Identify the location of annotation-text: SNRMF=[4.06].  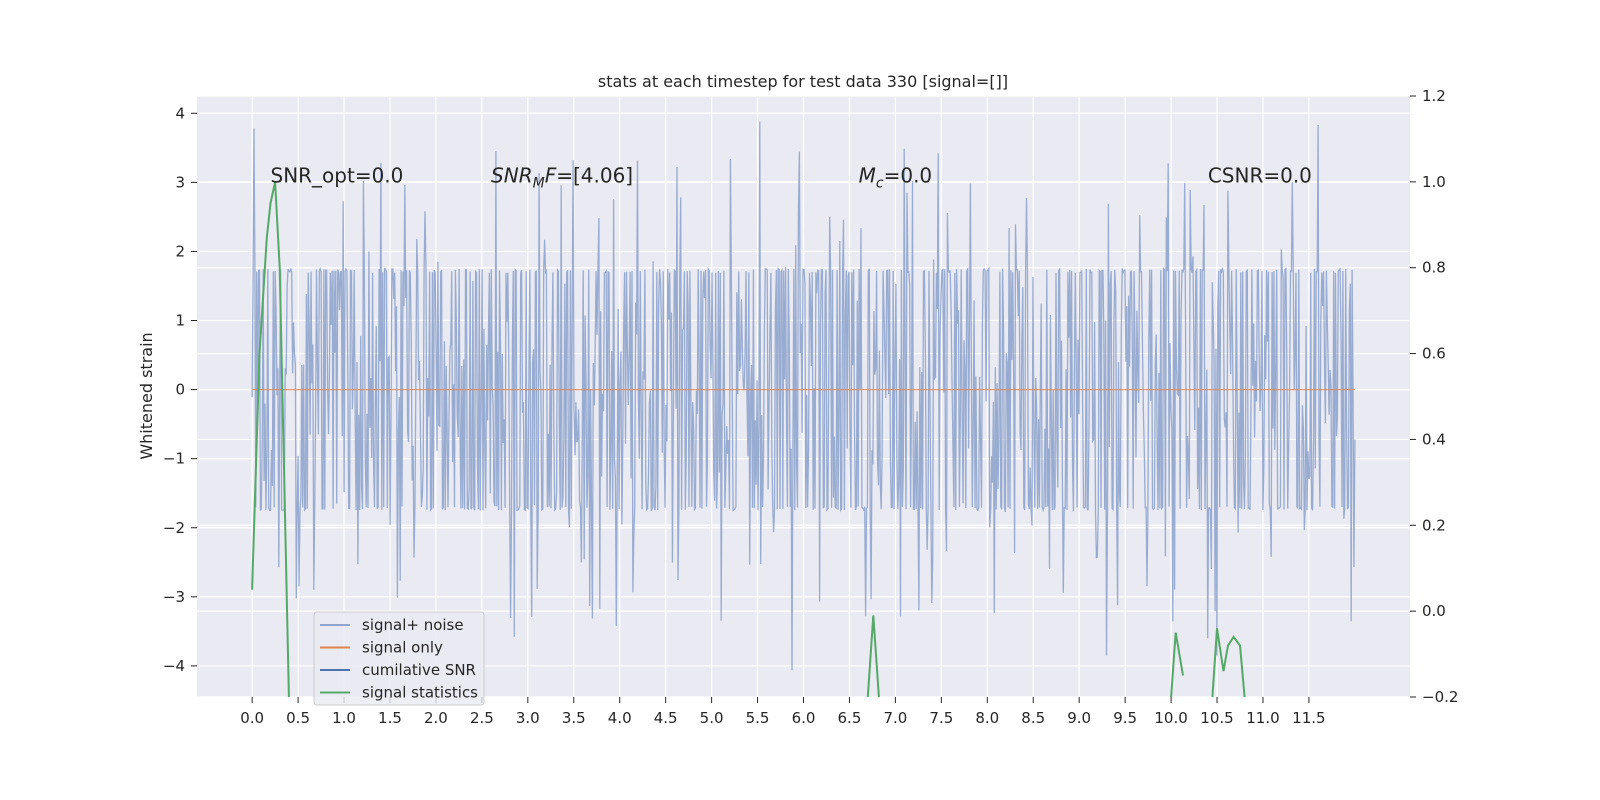
(562, 177).